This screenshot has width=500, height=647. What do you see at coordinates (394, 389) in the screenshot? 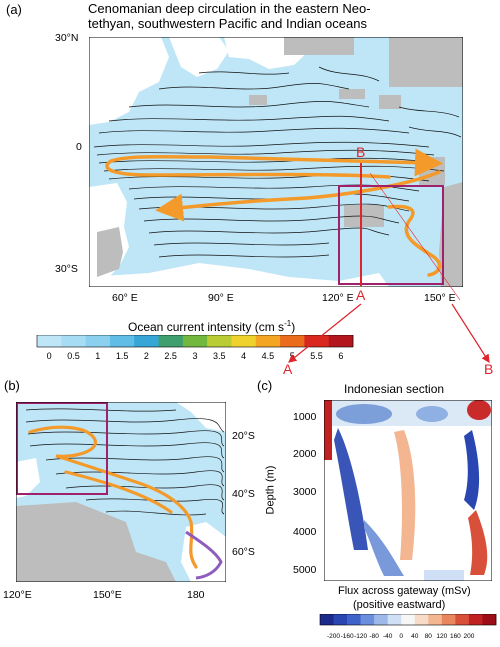
I see `panel-c-title: Indonesian section` at bounding box center [394, 389].